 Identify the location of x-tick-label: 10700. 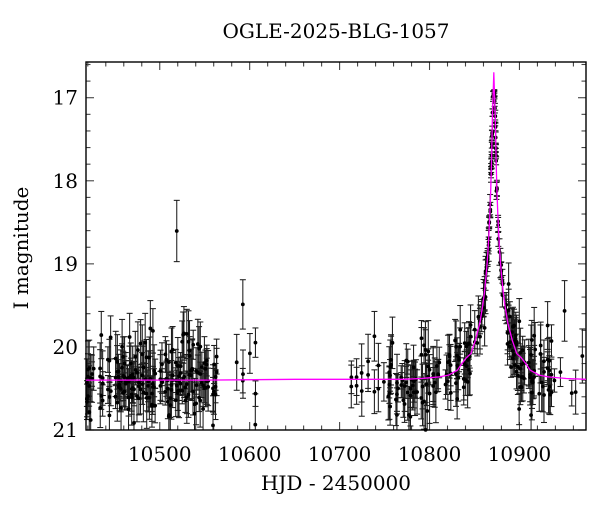
(340, 454).